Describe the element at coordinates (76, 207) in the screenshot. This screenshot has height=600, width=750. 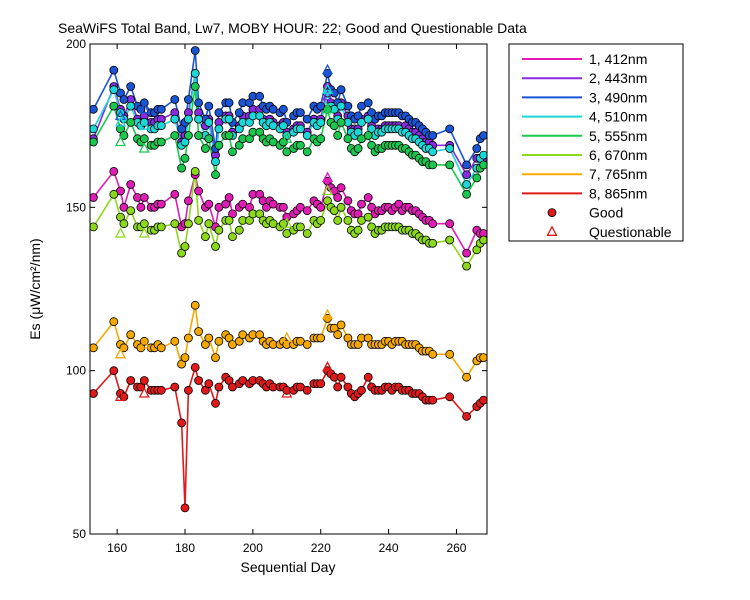
I see `y-tick-label: 150` at that location.